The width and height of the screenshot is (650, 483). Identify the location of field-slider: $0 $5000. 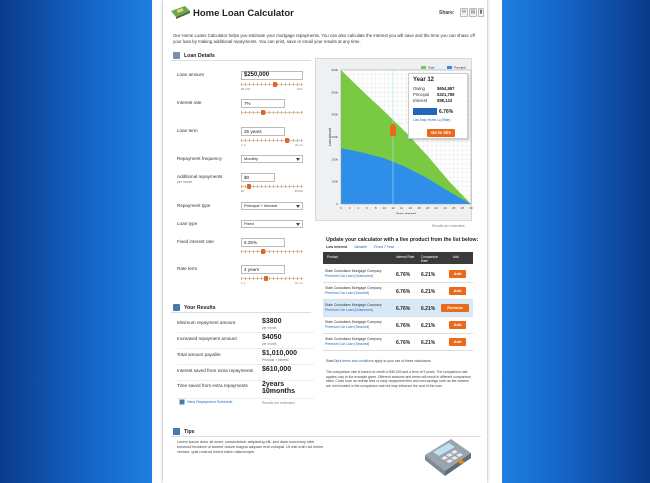
(272, 188).